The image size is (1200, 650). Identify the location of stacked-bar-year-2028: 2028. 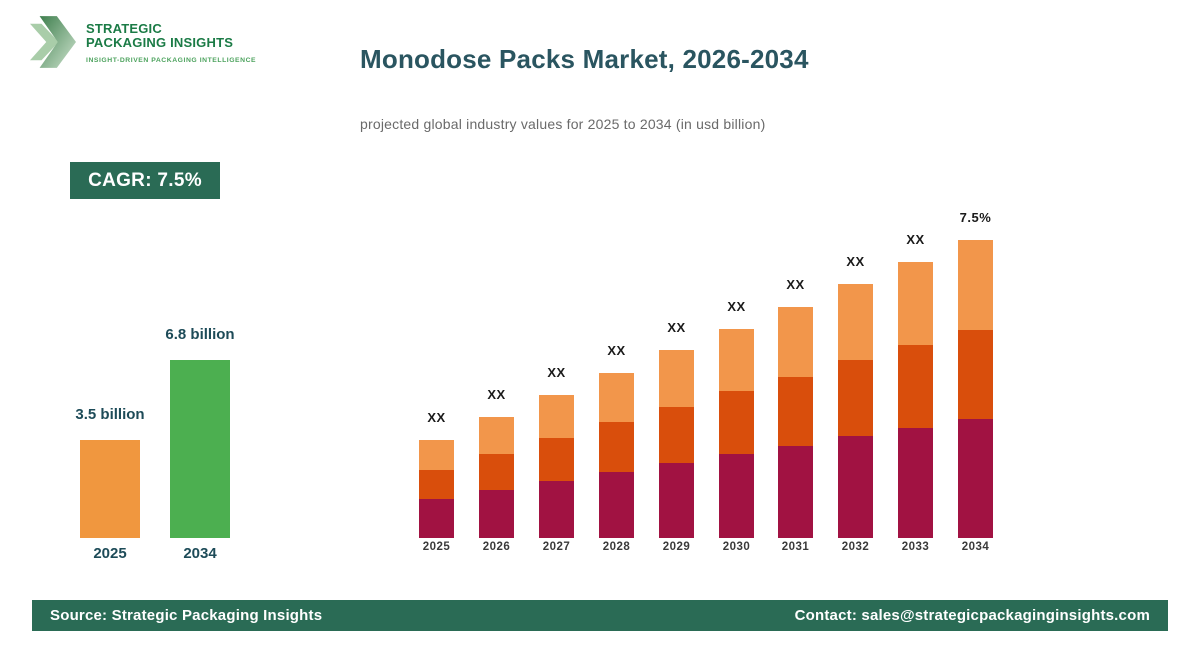
(616, 547).